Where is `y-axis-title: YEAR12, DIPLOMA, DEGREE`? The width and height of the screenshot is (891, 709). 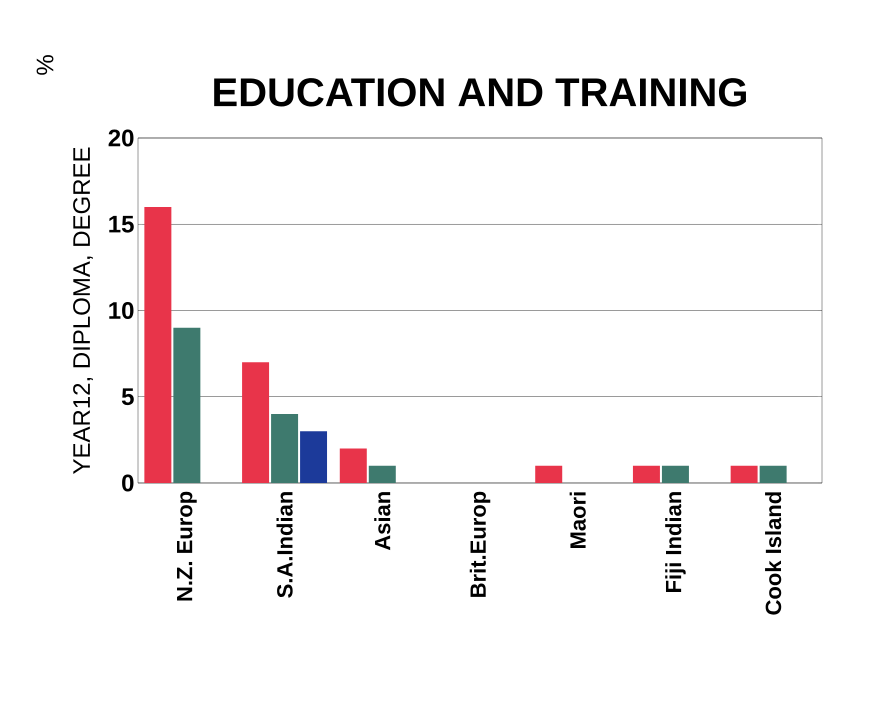
y-axis-title: YEAR12, DIPLOMA, DEGREE is located at coordinates (83, 311).